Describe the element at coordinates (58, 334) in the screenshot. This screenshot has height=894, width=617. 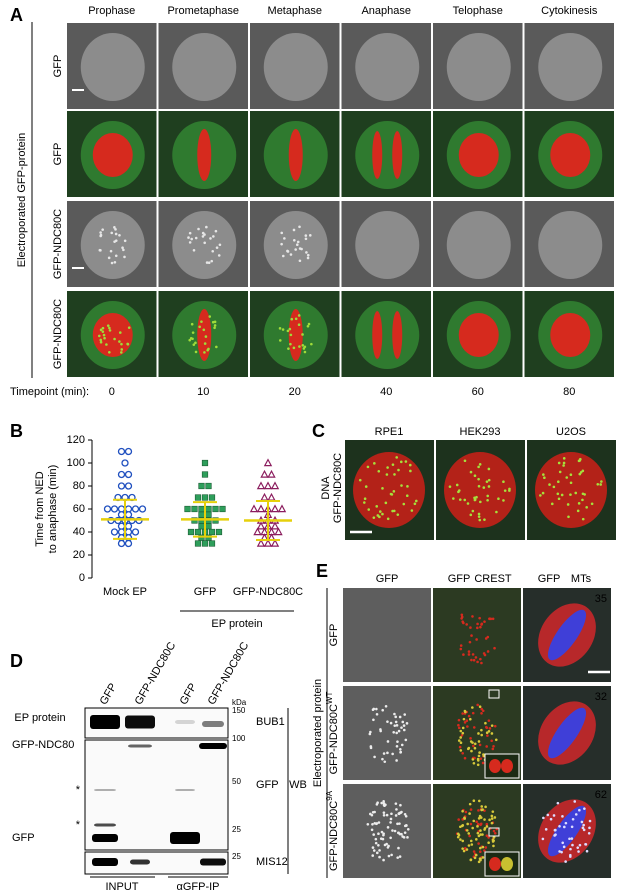
I see `row-label: GFP-NDC80C` at that location.